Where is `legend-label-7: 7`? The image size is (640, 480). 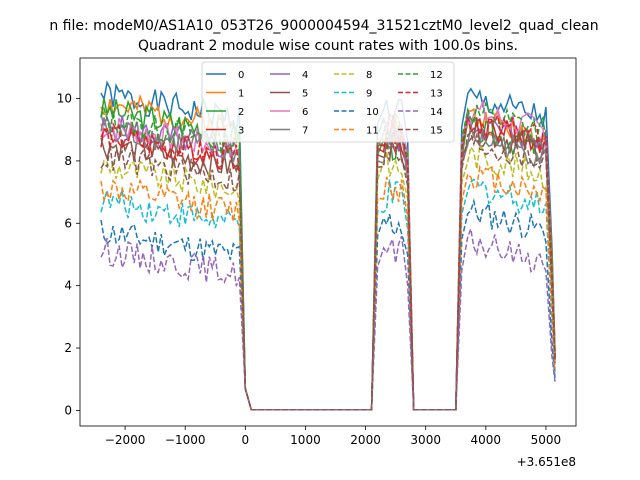 legend-label-7: 7 is located at coordinates (305, 131).